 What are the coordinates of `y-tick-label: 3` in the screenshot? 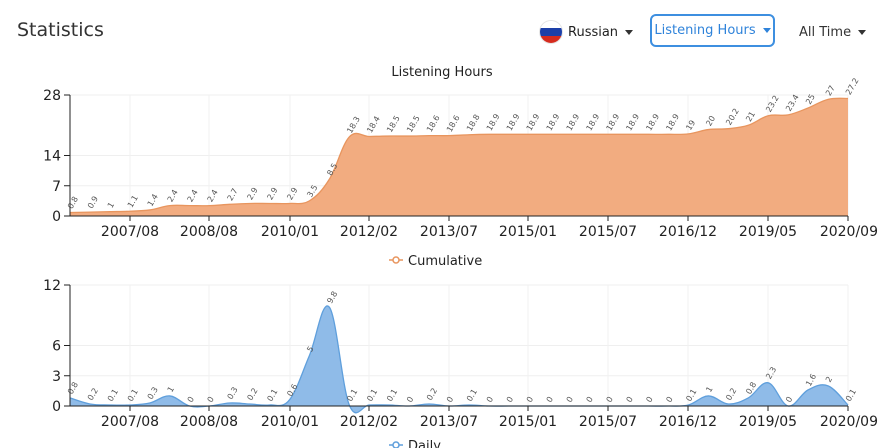 It's located at (56, 377).